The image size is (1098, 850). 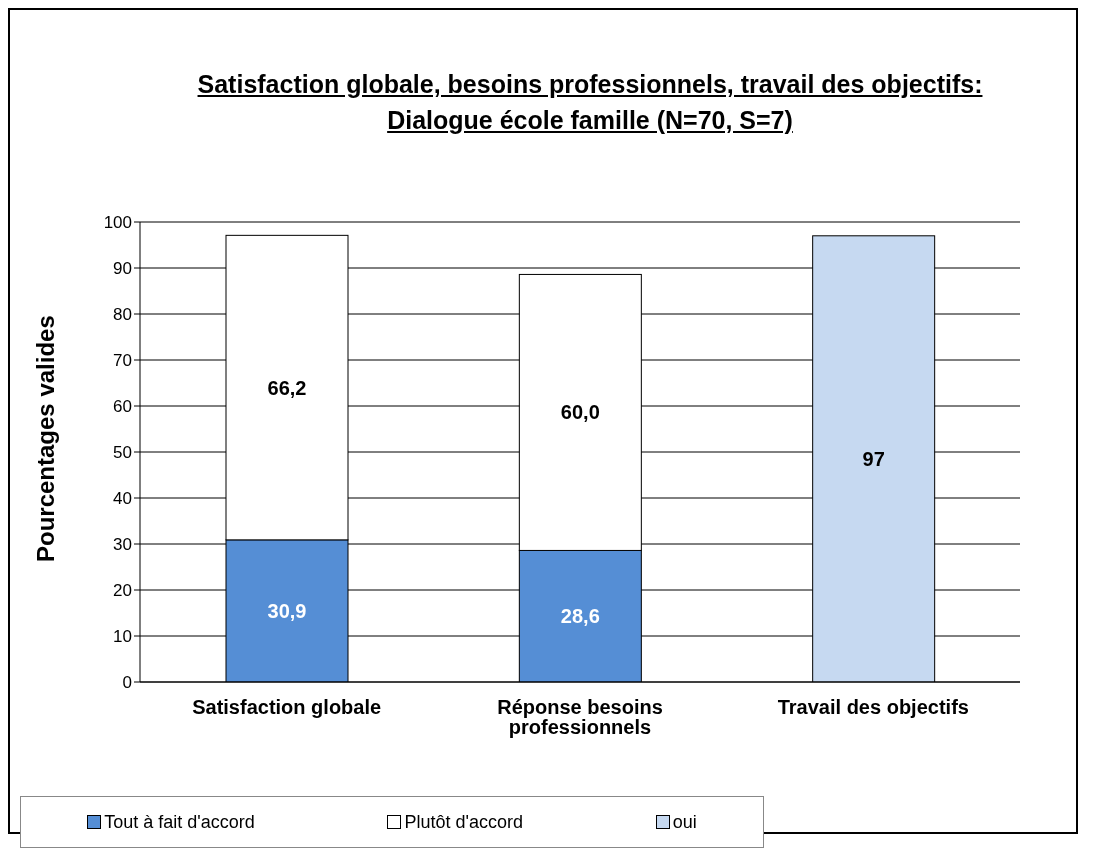 I want to click on data-label: 30,9, so click(x=287, y=610).